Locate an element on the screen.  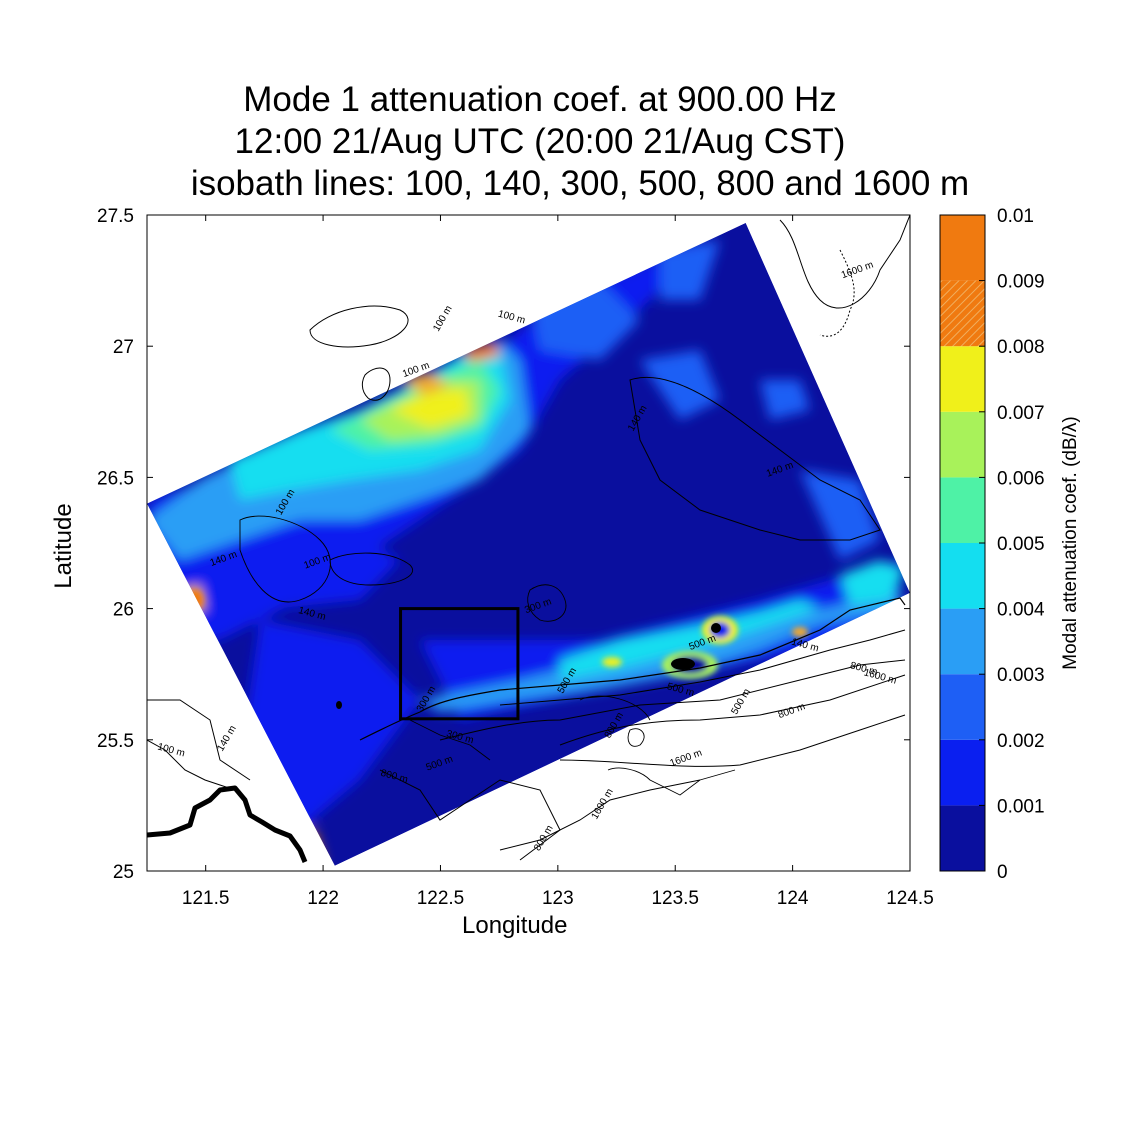
colorbar-tick-label: 0.001 is located at coordinates (1021, 806).